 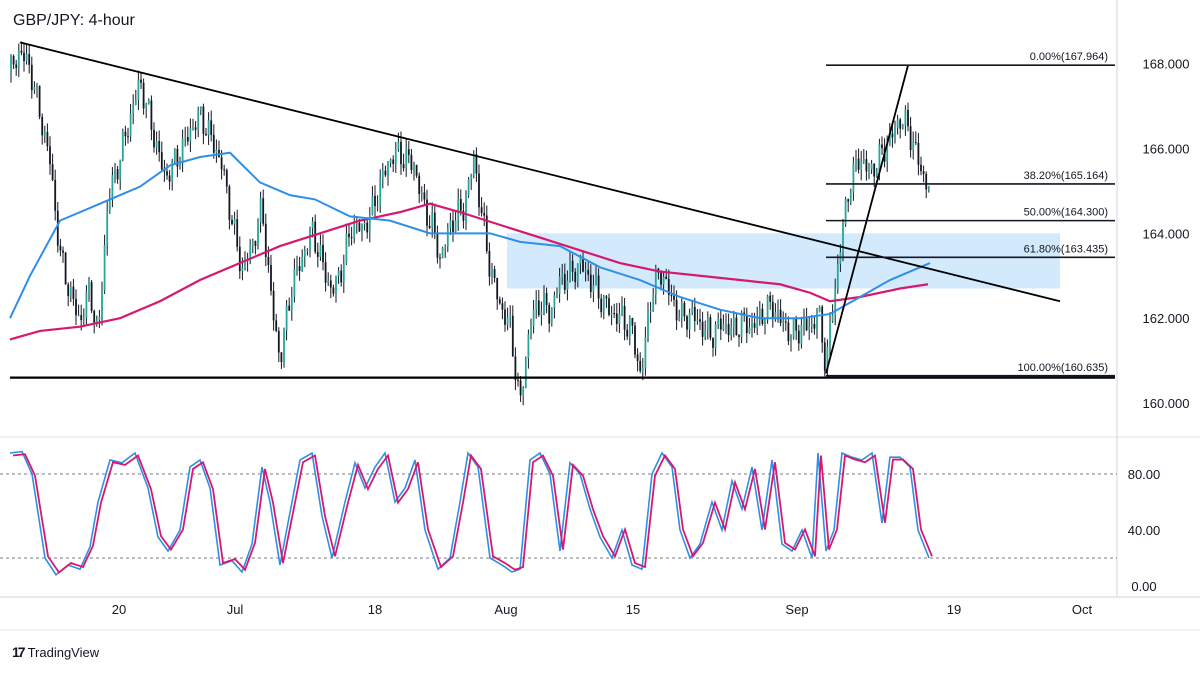 What do you see at coordinates (1144, 530) in the screenshot?
I see `stoch-tick-label: 40.00` at bounding box center [1144, 530].